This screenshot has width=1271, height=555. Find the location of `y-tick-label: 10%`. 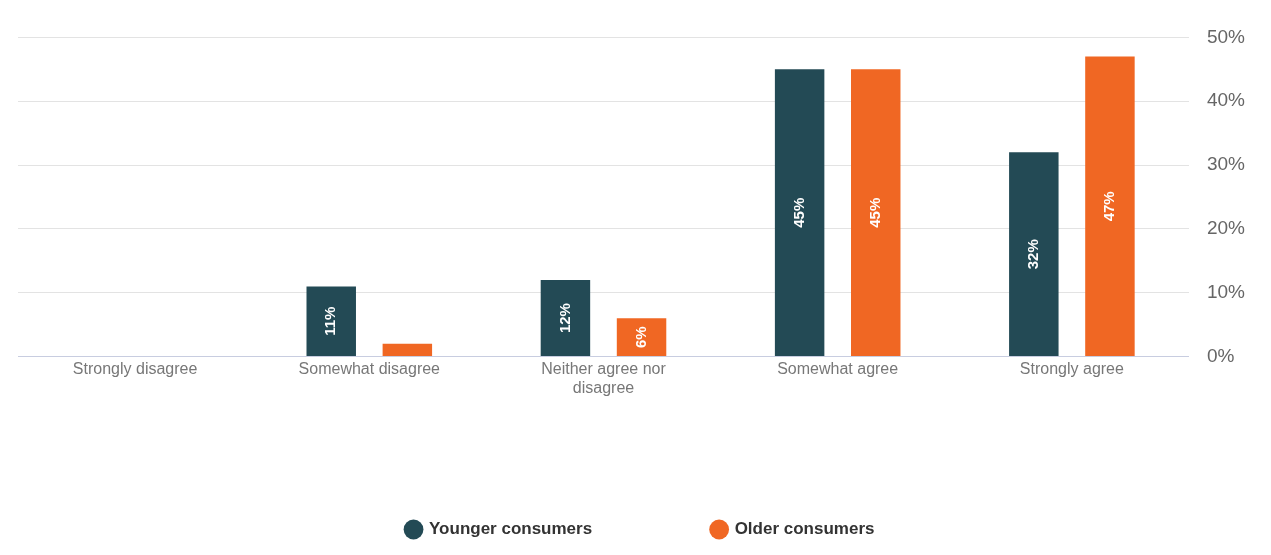

y-tick-label: 10% is located at coordinates (1226, 291).